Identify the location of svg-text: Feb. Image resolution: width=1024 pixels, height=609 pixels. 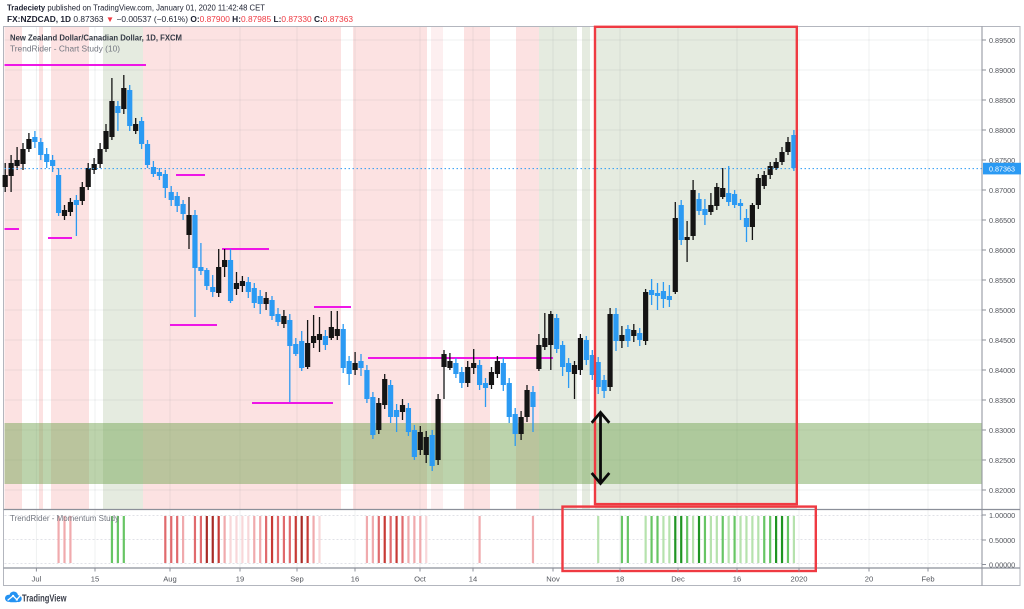
(927, 579).